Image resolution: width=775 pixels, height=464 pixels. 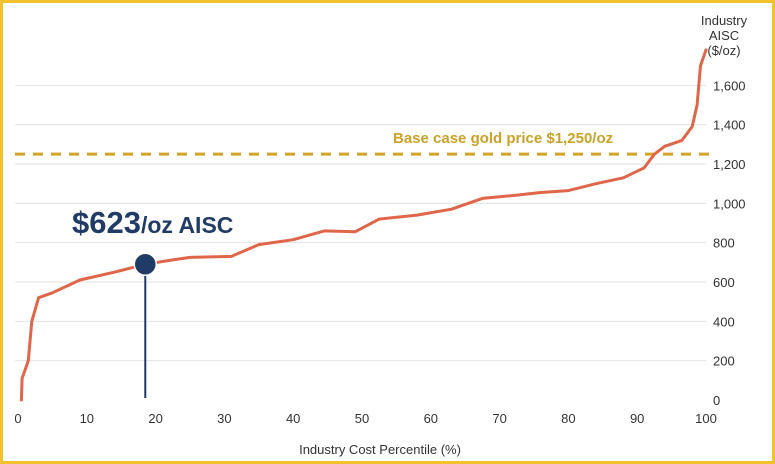 What do you see at coordinates (724, 282) in the screenshot?
I see `y-tick-label-600: 600` at bounding box center [724, 282].